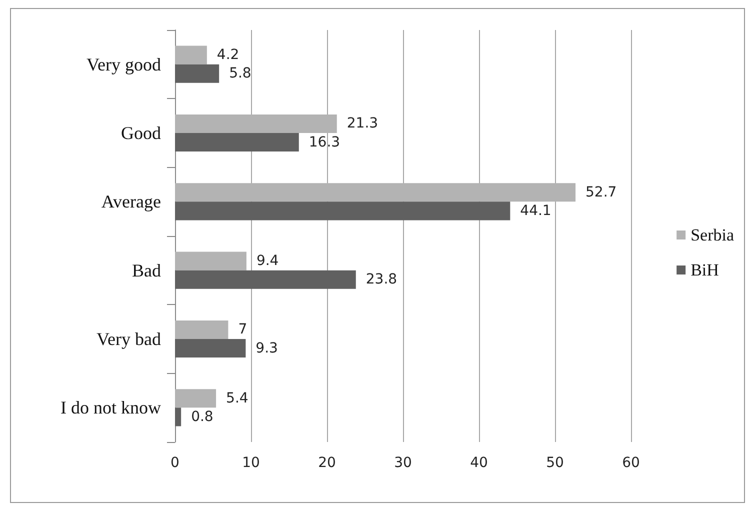 The height and width of the screenshot is (505, 749). What do you see at coordinates (382, 280) in the screenshot?
I see `data-label: 23.8` at bounding box center [382, 280].